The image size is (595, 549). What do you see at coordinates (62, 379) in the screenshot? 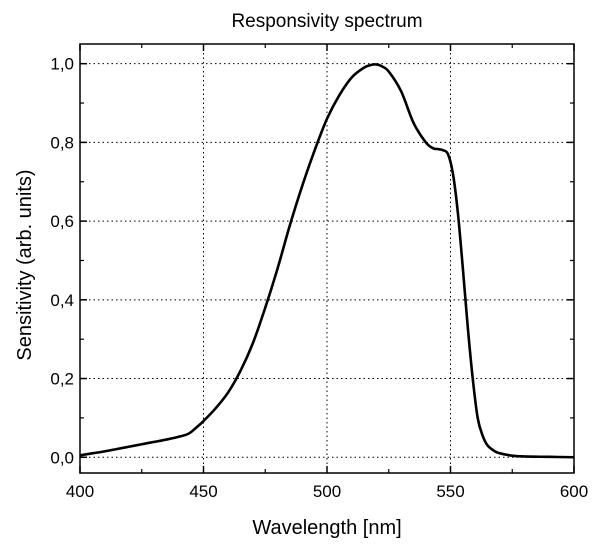
I see `y-tick-label: 0,2` at bounding box center [62, 379].